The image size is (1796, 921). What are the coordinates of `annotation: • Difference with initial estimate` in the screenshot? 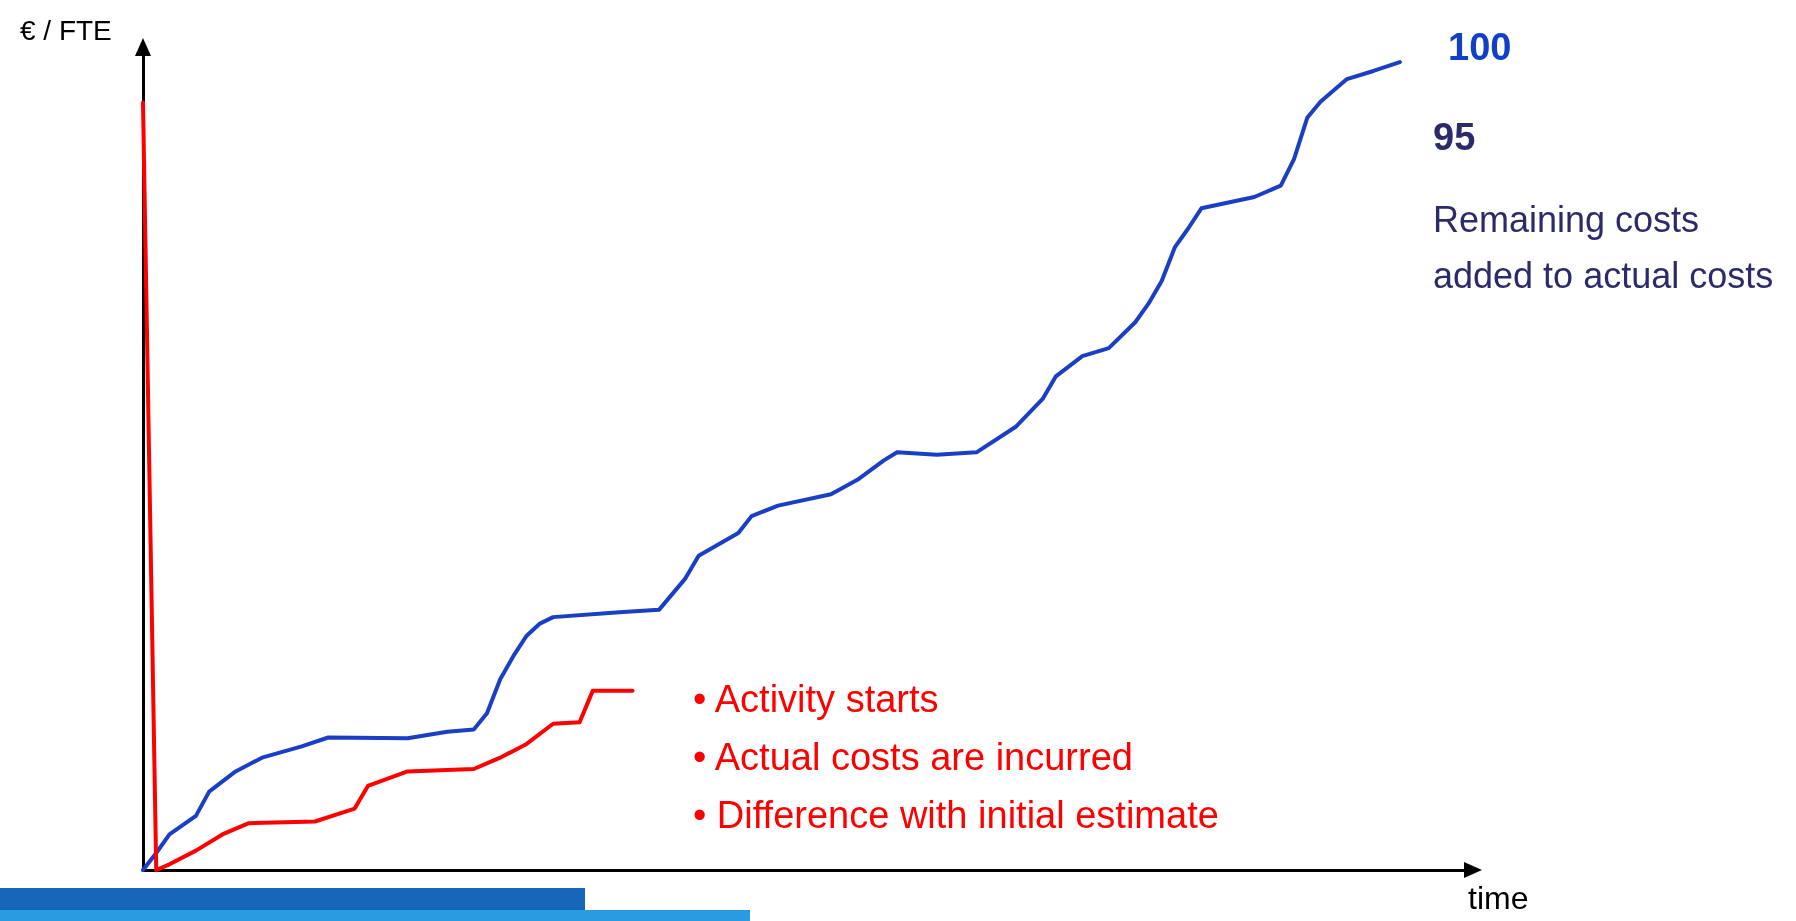 It's located at (956, 815).